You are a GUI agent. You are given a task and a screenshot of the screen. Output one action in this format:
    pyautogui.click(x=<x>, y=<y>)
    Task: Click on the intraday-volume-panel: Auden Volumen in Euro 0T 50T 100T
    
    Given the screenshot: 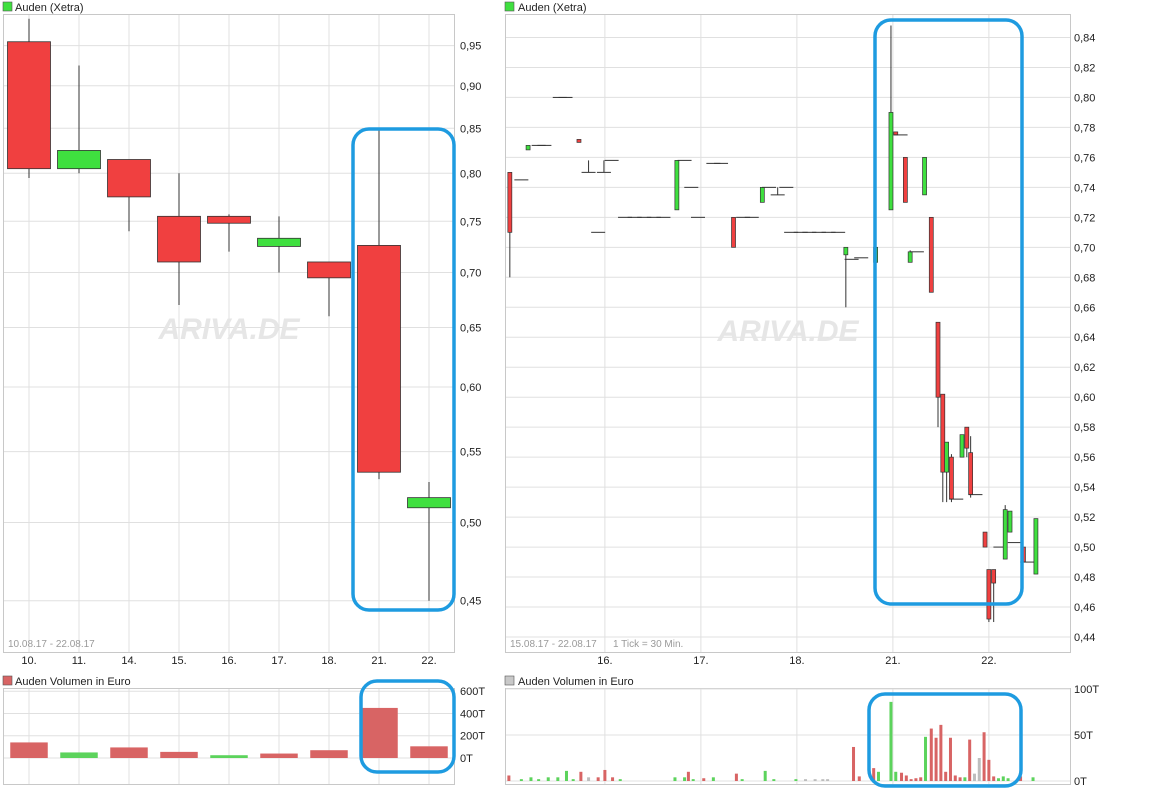 What is the action you would take?
    pyautogui.click(x=801, y=731)
    